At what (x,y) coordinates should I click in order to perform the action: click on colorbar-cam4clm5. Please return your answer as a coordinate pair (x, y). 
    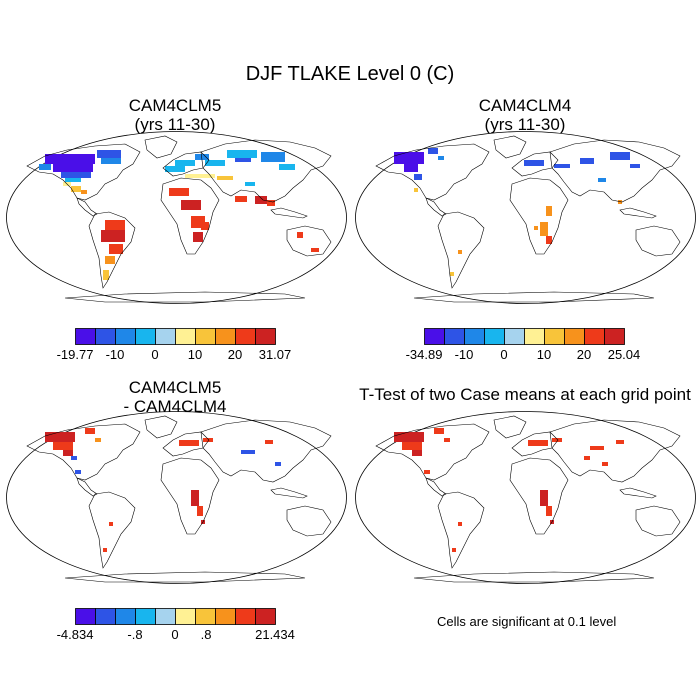
    Looking at the image, I should click on (175, 336).